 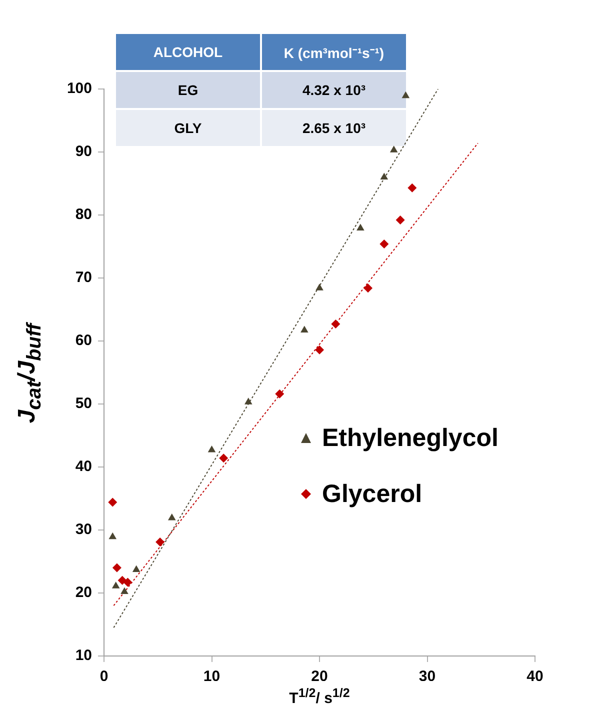 I want to click on x-tick-label: 0, so click(x=104, y=677).